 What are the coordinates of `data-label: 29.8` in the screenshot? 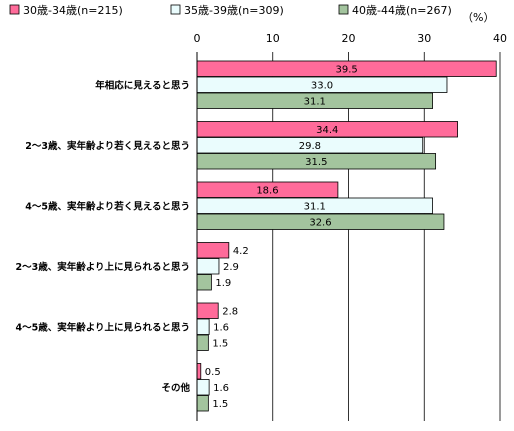 It's located at (310, 146).